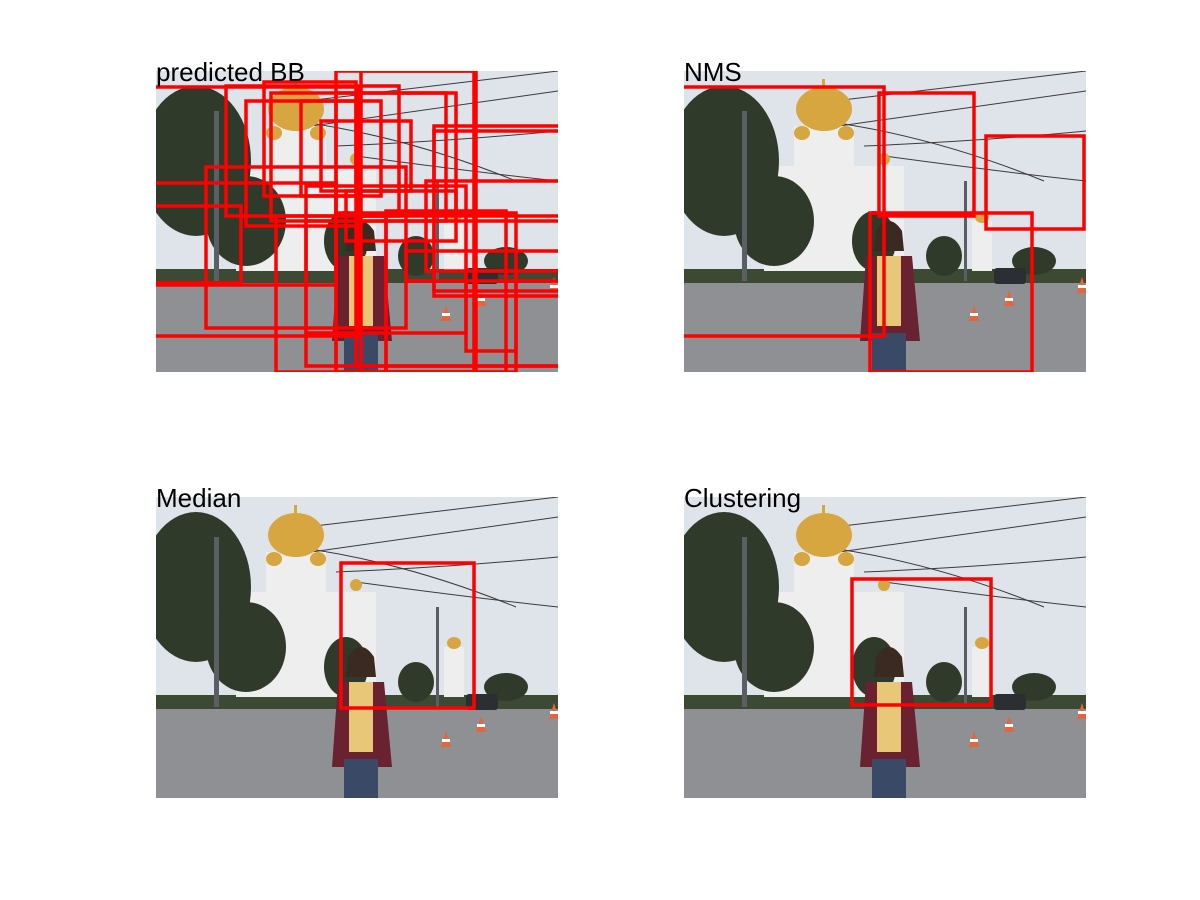  Describe the element at coordinates (362, 722) in the screenshot. I see `woman-figure-icon` at that location.